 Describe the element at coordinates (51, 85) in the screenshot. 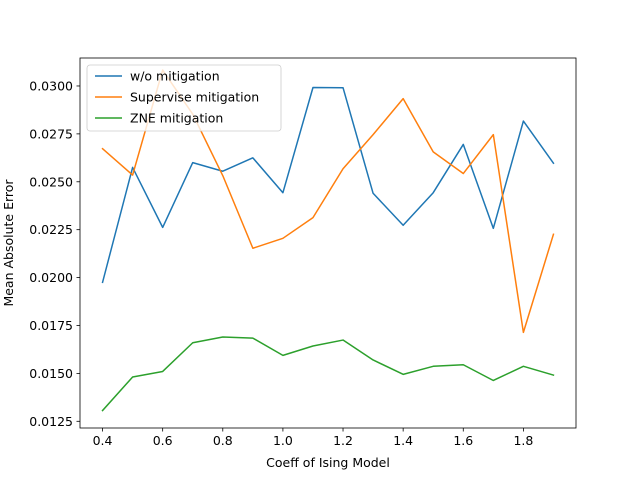

I see `y-tick-label: 0.0300` at that location.